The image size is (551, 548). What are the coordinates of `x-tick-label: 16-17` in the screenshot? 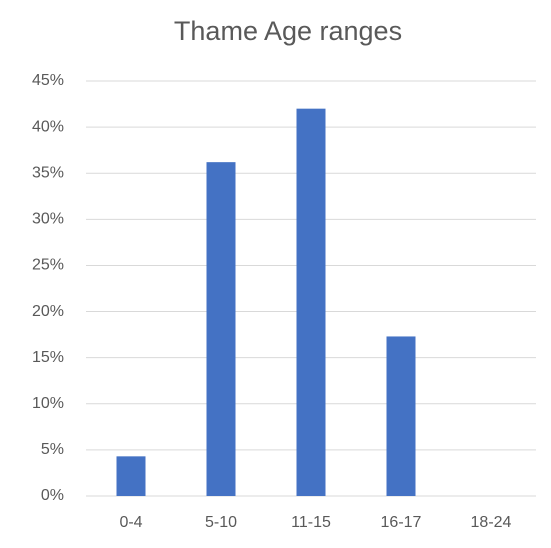 It's located at (401, 522).